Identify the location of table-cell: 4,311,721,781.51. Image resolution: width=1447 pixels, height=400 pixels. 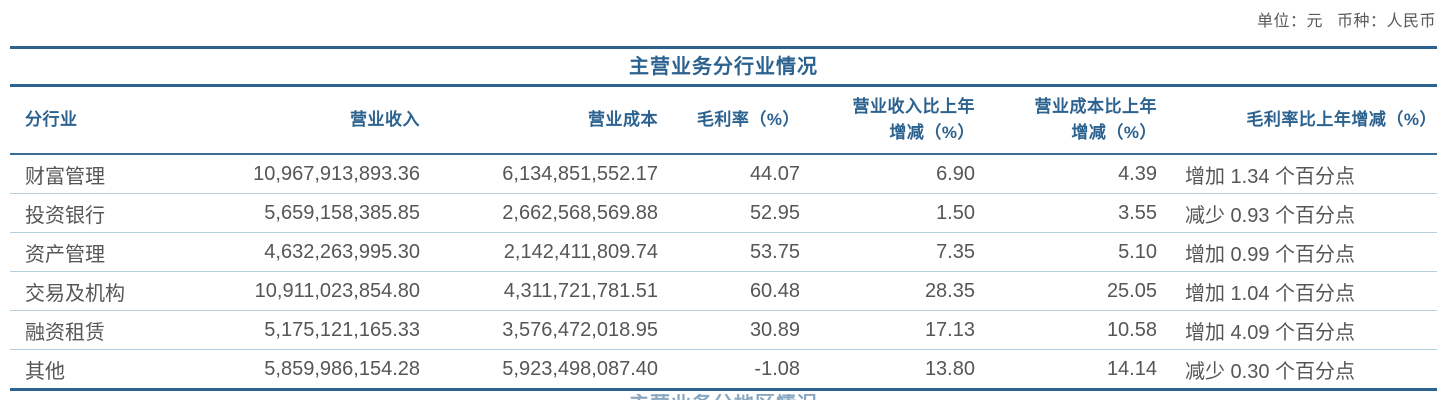
(580, 290).